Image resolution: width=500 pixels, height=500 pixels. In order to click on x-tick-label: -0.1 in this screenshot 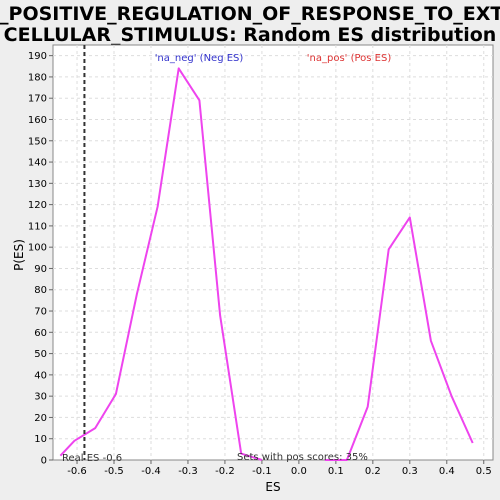, I will do `click(262, 471)`.